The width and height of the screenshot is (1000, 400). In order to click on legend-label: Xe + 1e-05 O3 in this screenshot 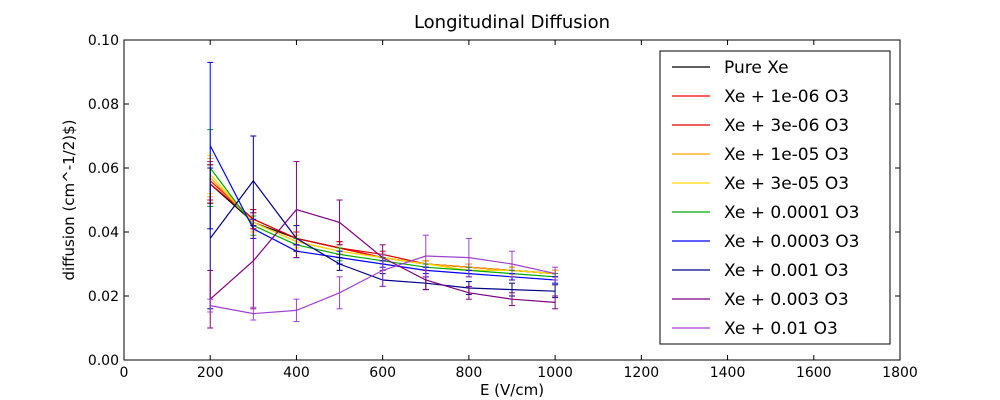, I will do `click(786, 155)`.